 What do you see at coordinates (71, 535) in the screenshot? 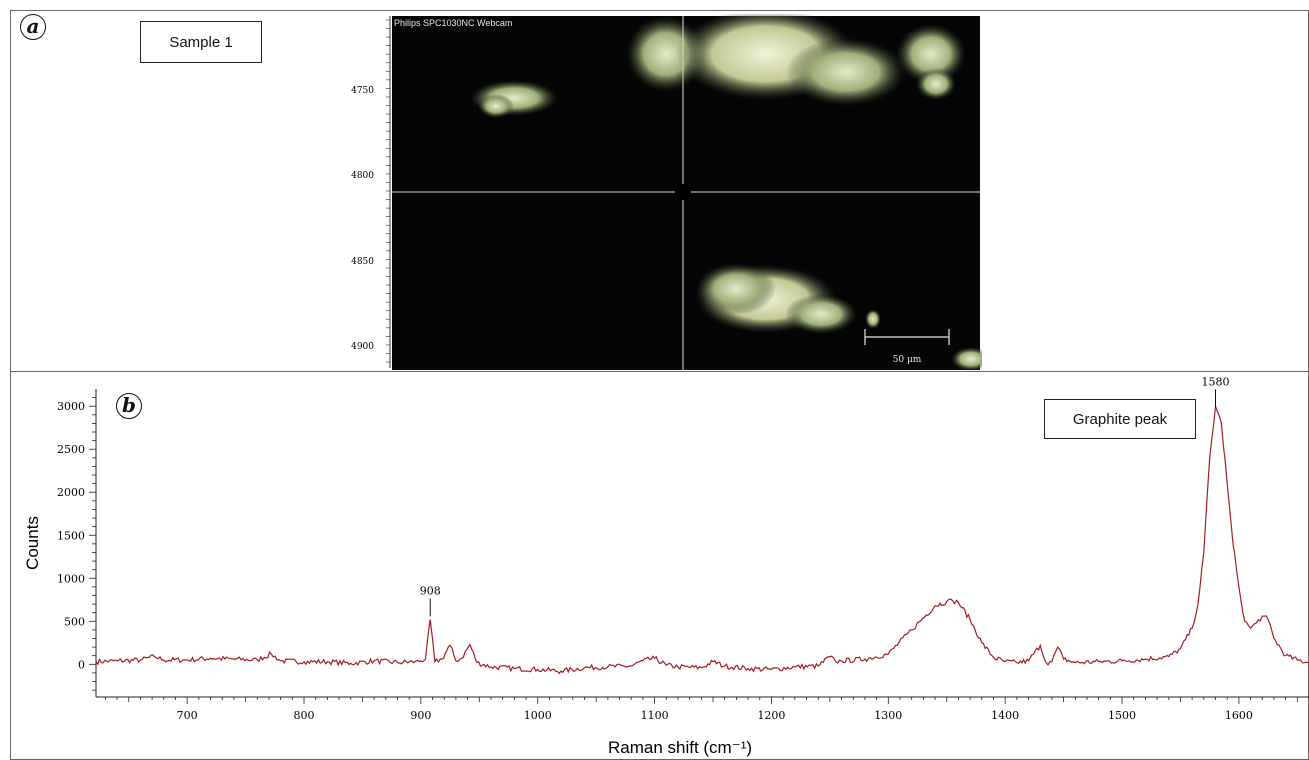
I see `y-tick-label: 1500` at bounding box center [71, 535].